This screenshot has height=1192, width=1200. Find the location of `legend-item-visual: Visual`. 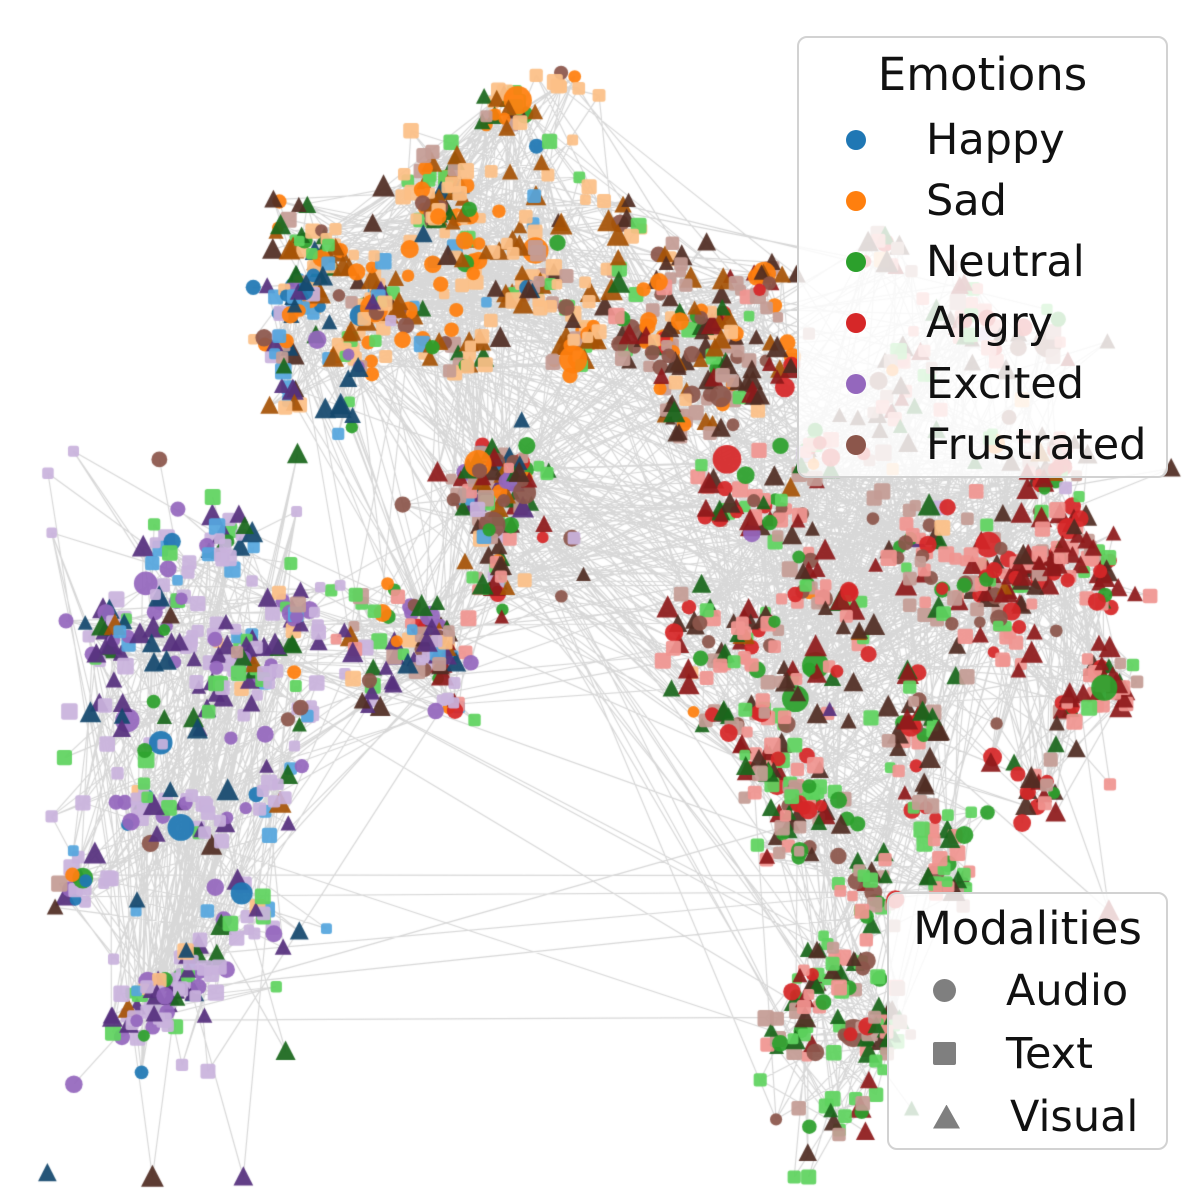

legend-item-visual: Visual is located at coordinates (1027, 1116).